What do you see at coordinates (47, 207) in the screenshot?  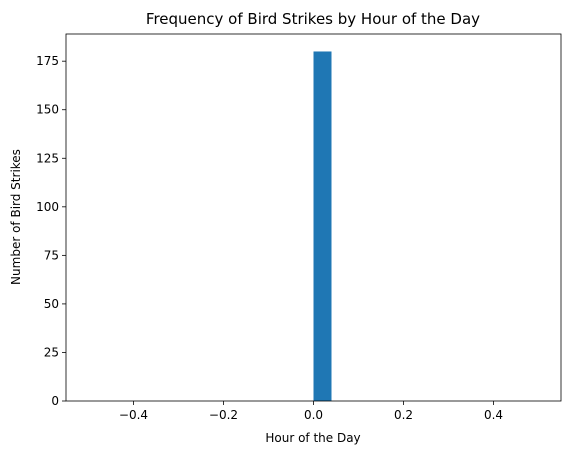 I see `y-tick-label: 100` at bounding box center [47, 207].